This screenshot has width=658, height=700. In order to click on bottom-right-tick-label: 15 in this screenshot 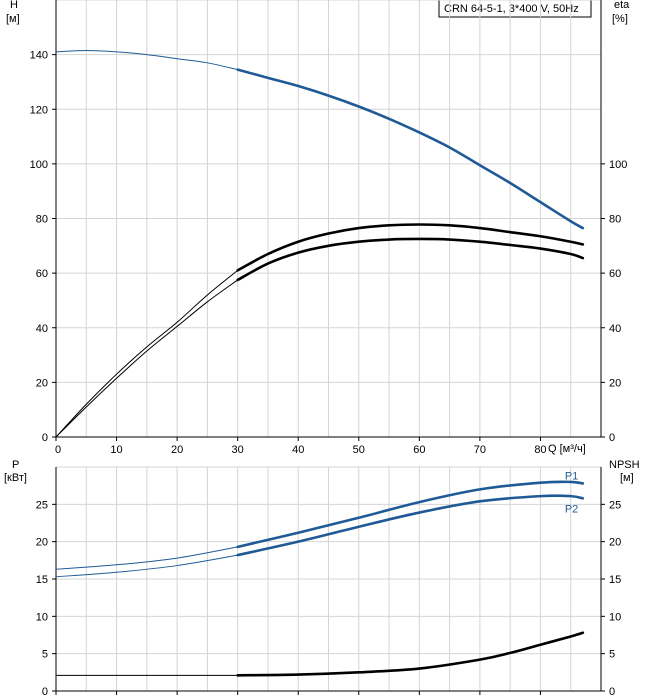, I will do `click(615, 580)`.